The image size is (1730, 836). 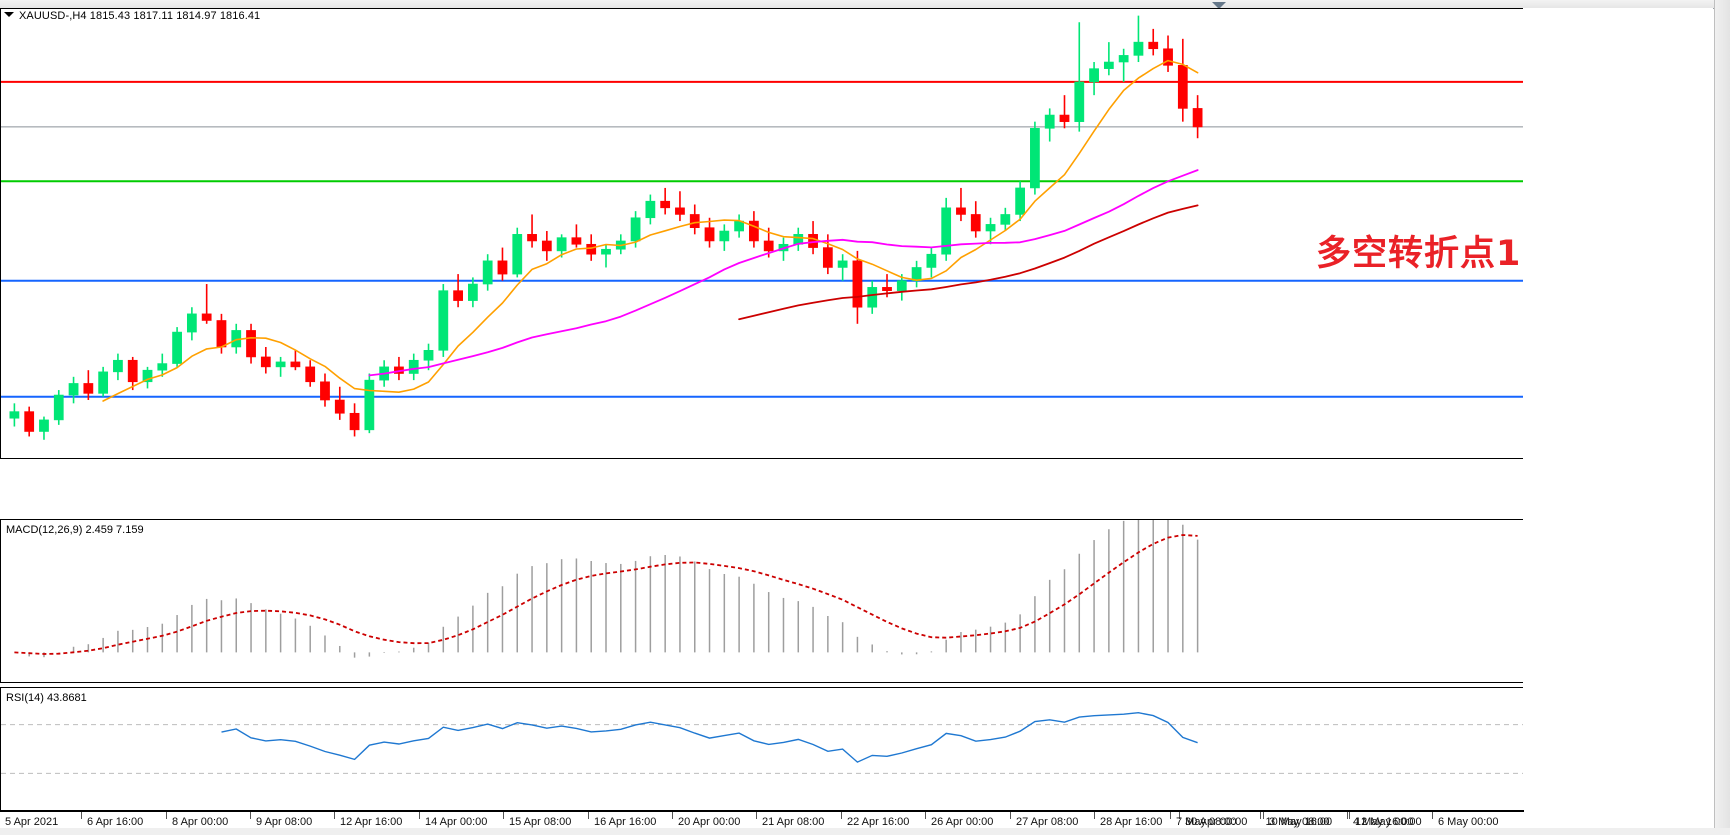 What do you see at coordinates (540, 822) in the screenshot?
I see `time-axis-label: 15 Apr 08:00` at bounding box center [540, 822].